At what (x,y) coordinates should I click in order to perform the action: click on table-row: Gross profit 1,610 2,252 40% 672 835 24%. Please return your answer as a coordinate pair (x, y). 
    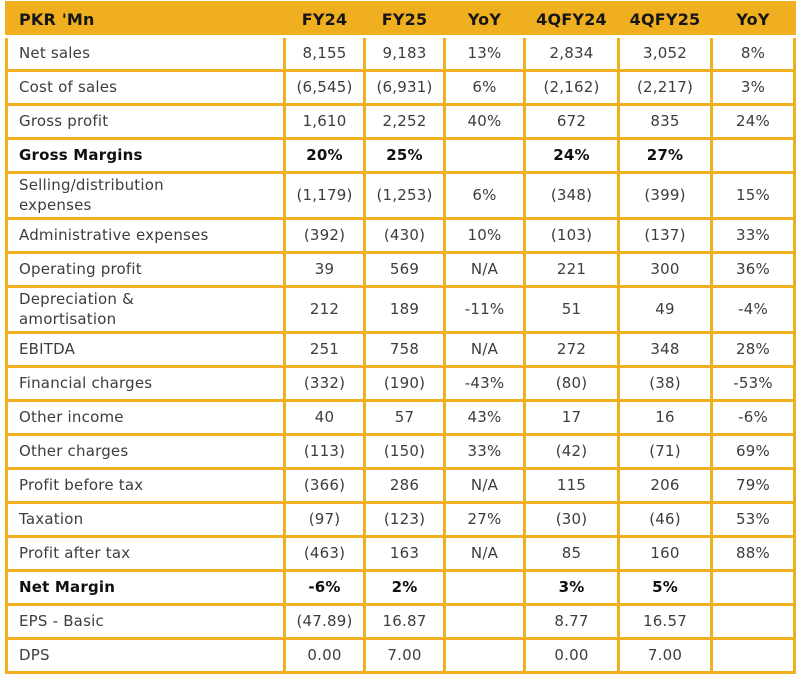
    Looking at the image, I should click on (400, 121).